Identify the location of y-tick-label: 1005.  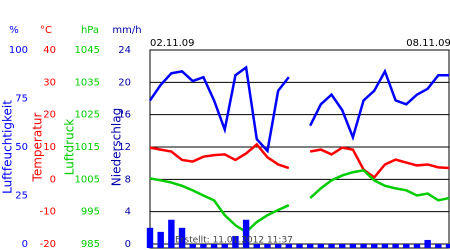
(87, 179).